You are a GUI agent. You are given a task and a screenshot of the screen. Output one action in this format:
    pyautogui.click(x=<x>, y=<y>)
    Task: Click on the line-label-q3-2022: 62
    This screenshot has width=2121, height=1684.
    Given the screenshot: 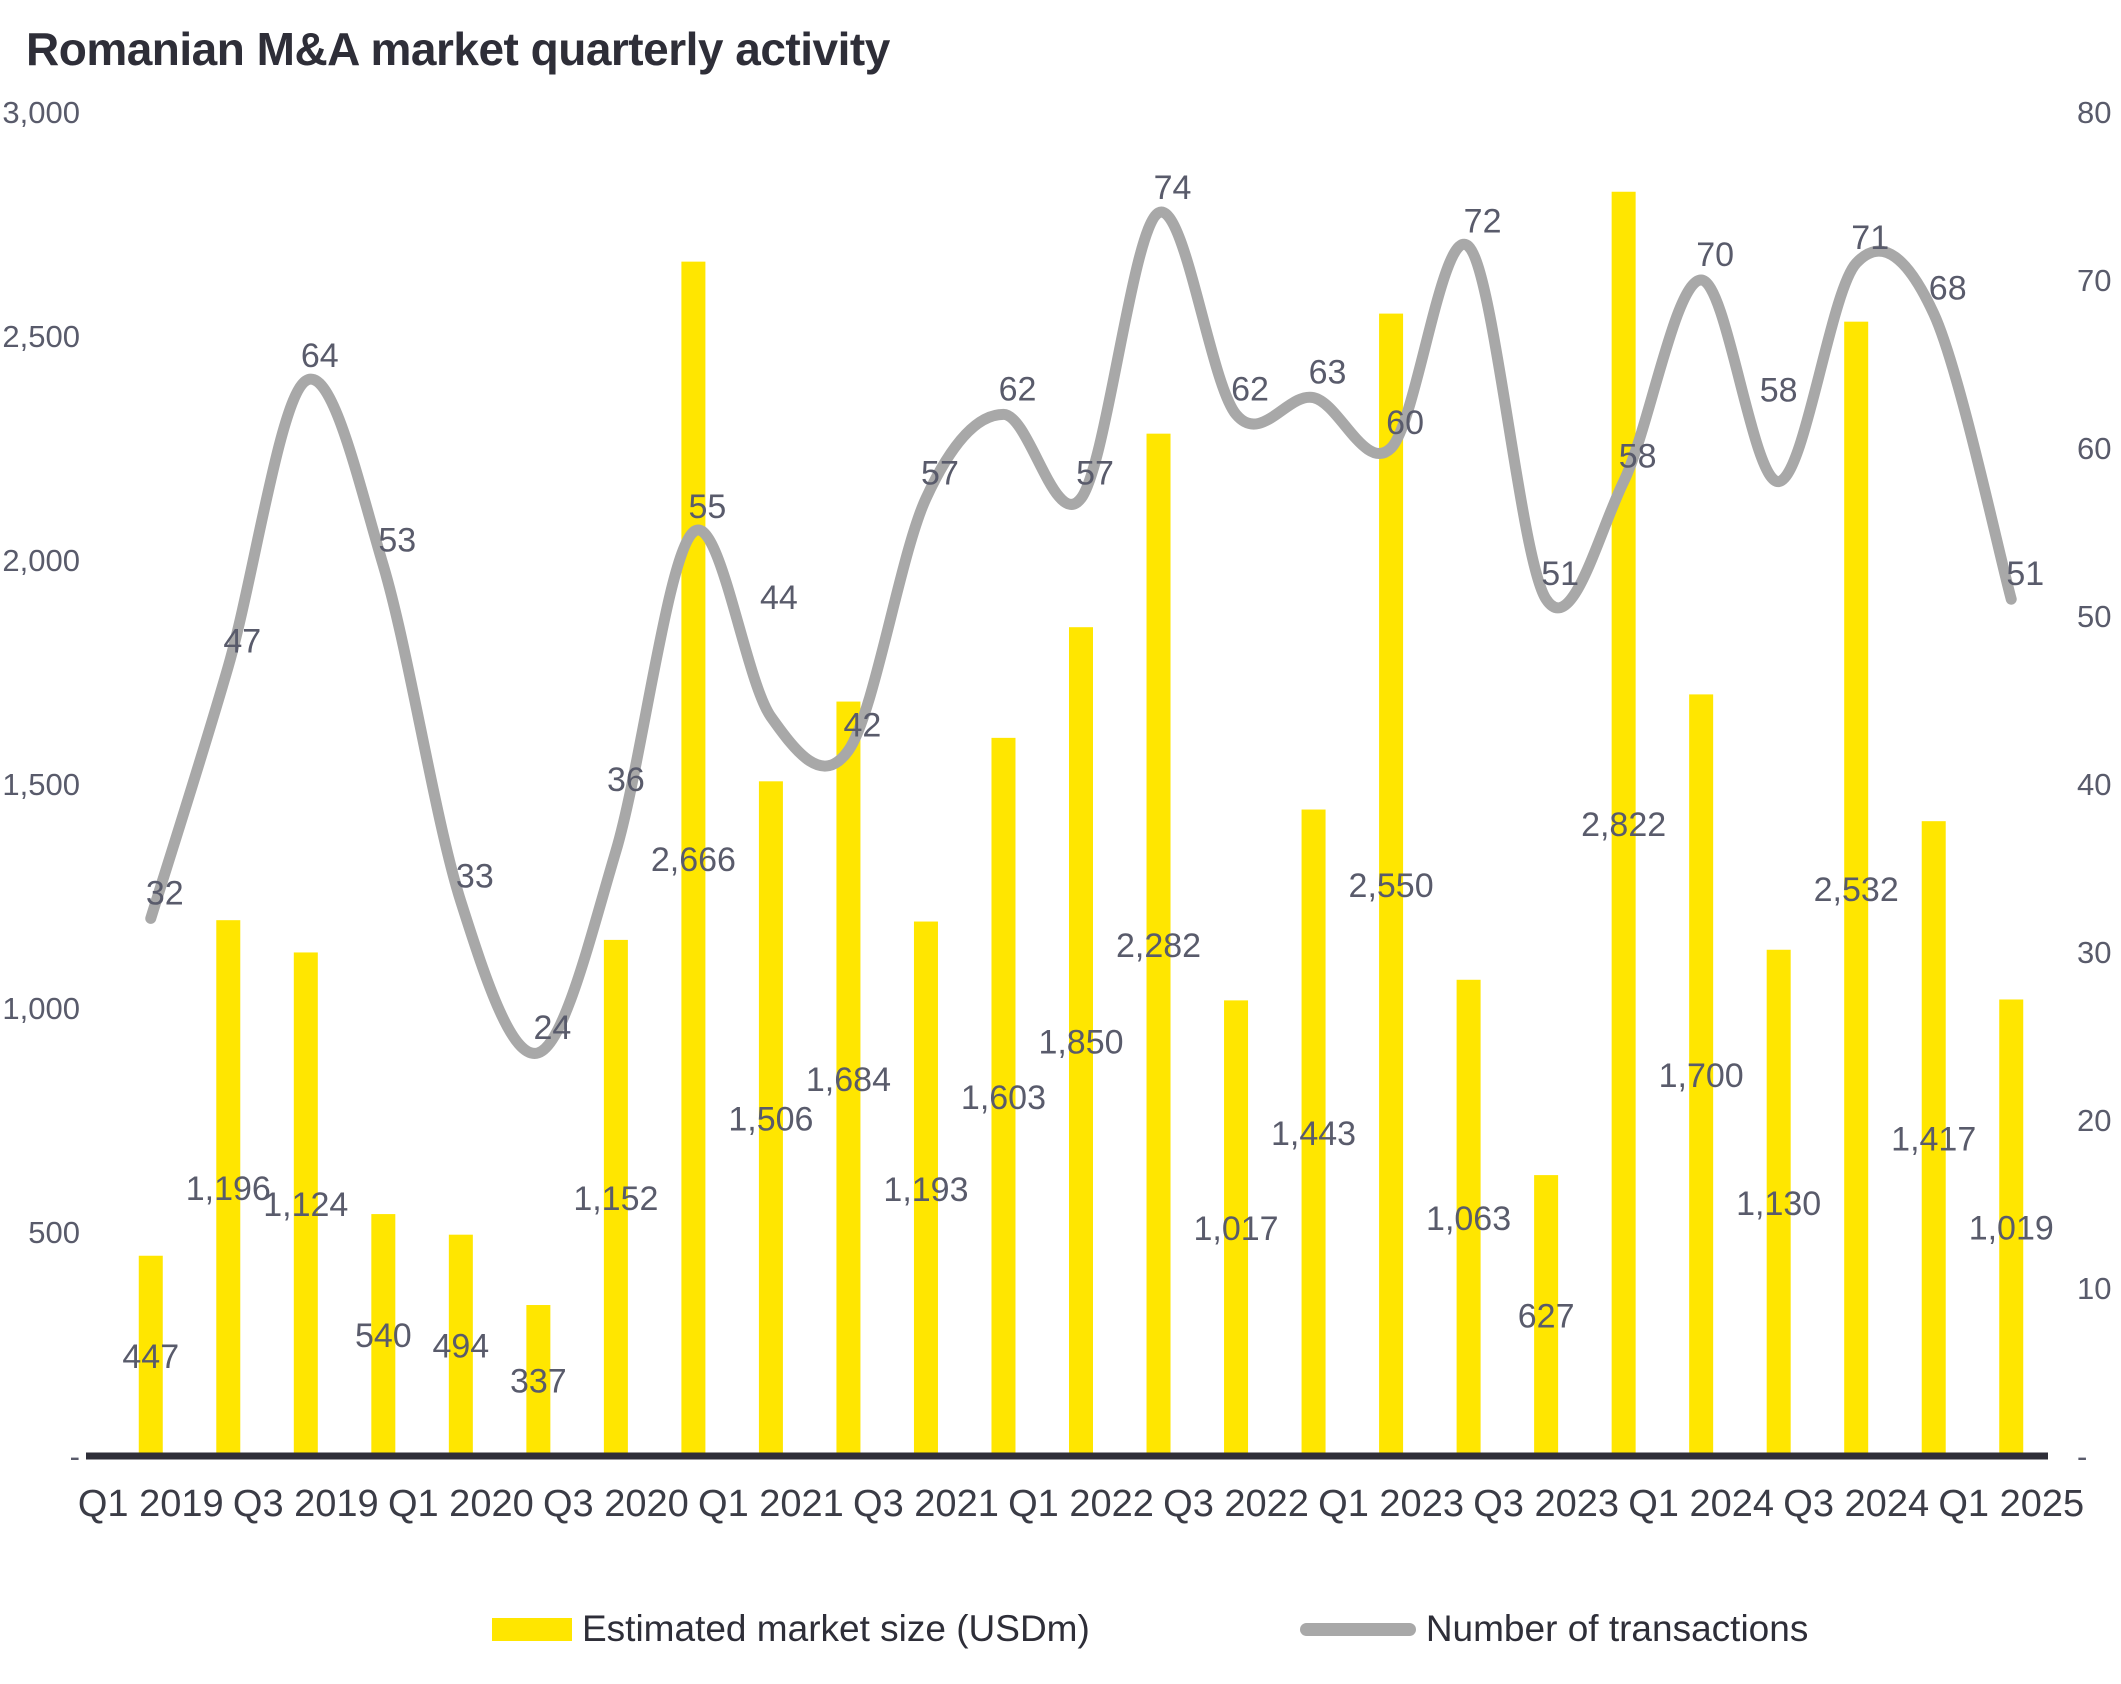 What is the action you would take?
    pyautogui.click(x=1250, y=389)
    